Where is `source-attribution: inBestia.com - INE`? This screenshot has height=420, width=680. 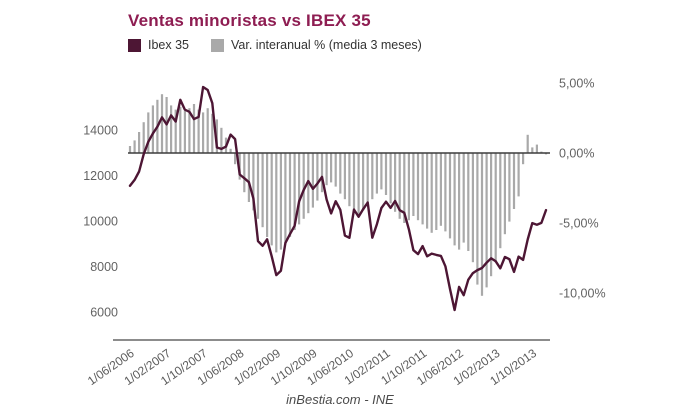 source-attribution: inBestia.com - INE is located at coordinates (340, 399).